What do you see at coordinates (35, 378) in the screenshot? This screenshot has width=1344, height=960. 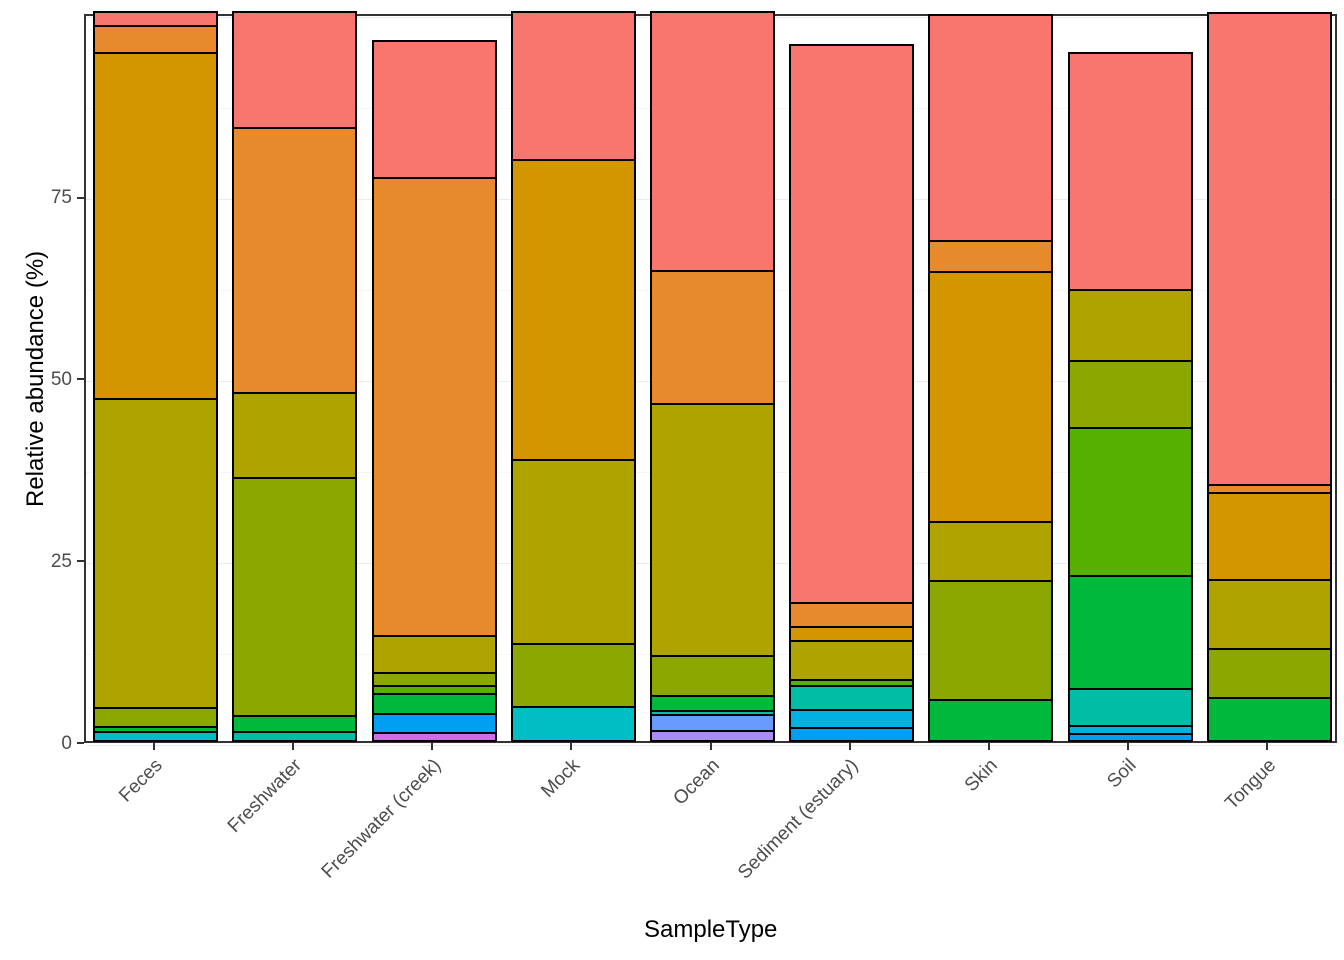 I see `y-axis-title: Relative abundance (%)` at bounding box center [35, 378].